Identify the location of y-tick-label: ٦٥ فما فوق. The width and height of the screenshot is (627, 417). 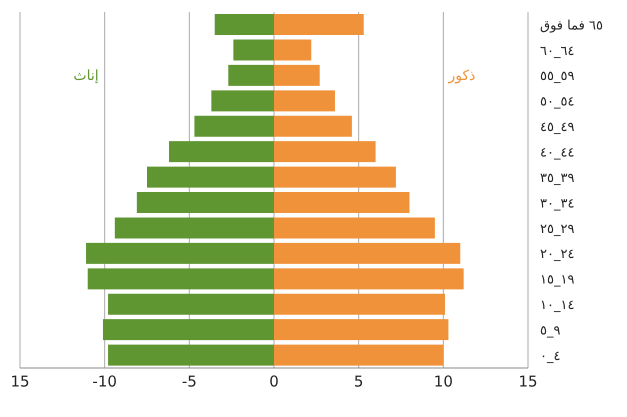
(571, 26).